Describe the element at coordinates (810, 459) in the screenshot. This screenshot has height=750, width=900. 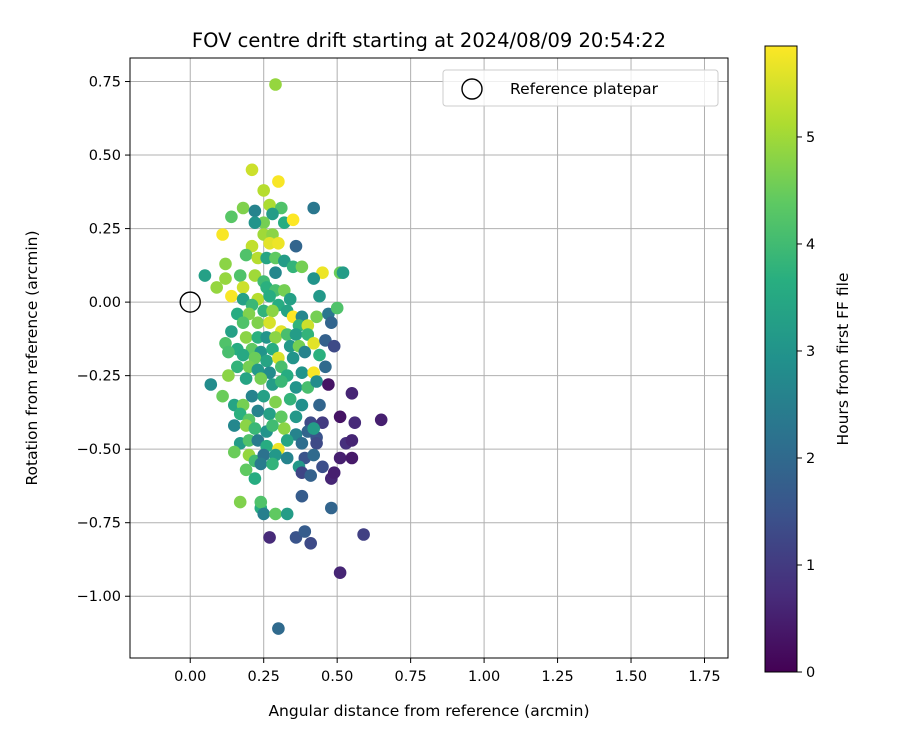
I see `colorbar-tick-label: 2` at that location.